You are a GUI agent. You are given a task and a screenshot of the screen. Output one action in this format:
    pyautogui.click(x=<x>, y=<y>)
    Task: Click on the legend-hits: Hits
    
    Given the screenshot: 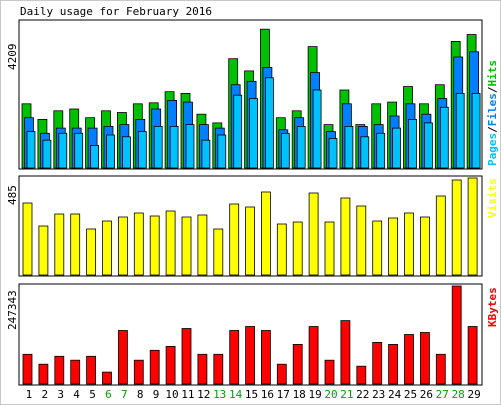 What is the action you would take?
    pyautogui.click(x=492, y=73)
    